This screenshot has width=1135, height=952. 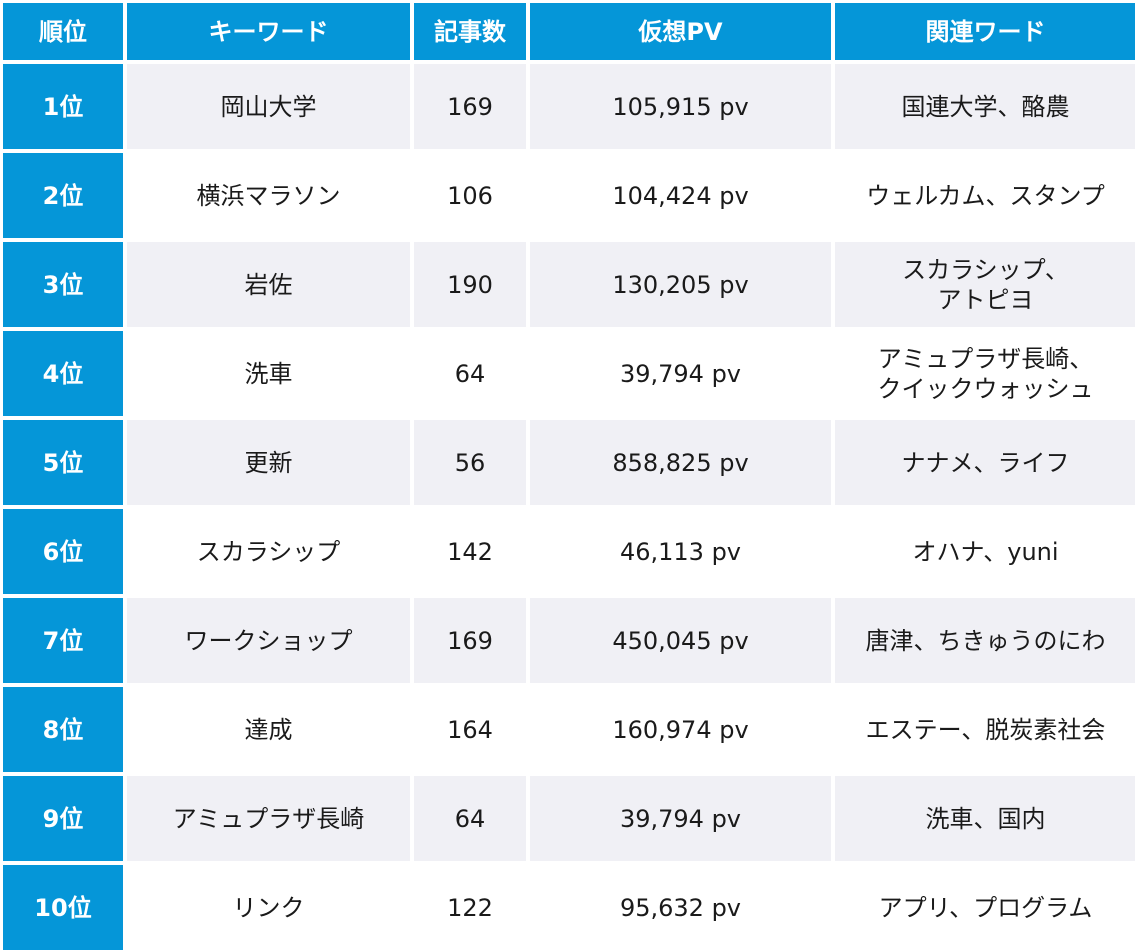 I want to click on keyword-cell: 岩佐, so click(x=268, y=284).